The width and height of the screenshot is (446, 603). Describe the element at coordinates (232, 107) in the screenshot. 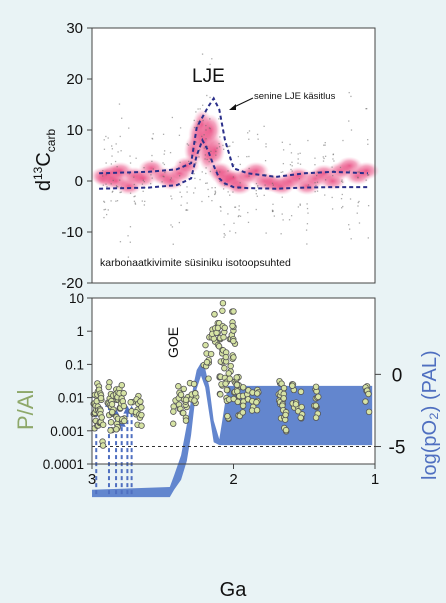

I see `lje-arrow-head` at that location.